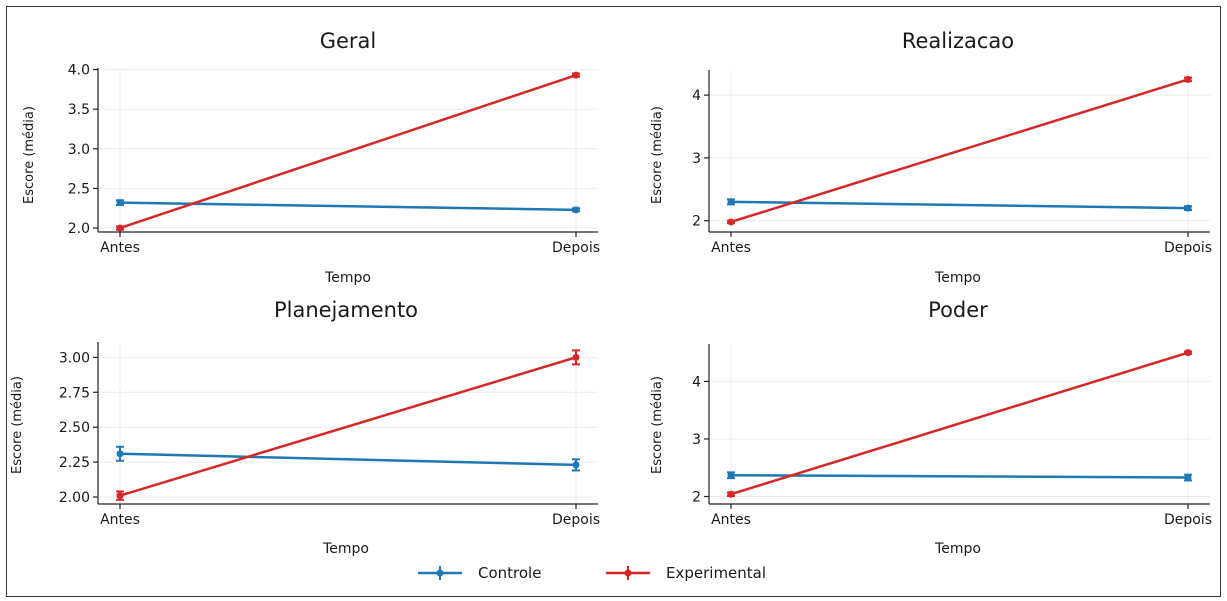 The width and height of the screenshot is (1227, 601). I want to click on panel-title: Poder, so click(958, 310).